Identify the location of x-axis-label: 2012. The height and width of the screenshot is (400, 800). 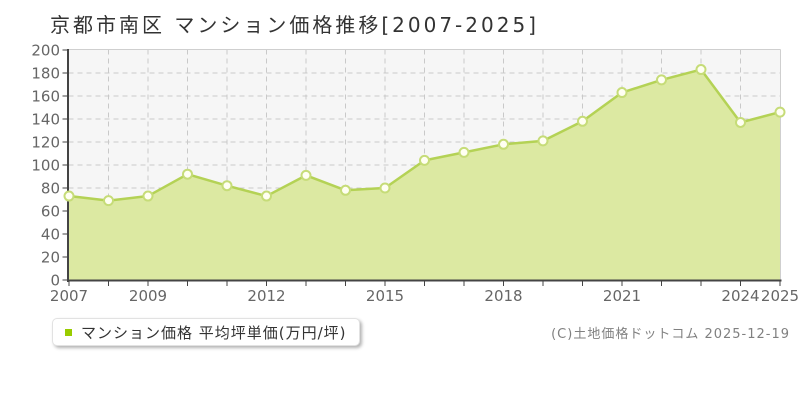
(266, 296).